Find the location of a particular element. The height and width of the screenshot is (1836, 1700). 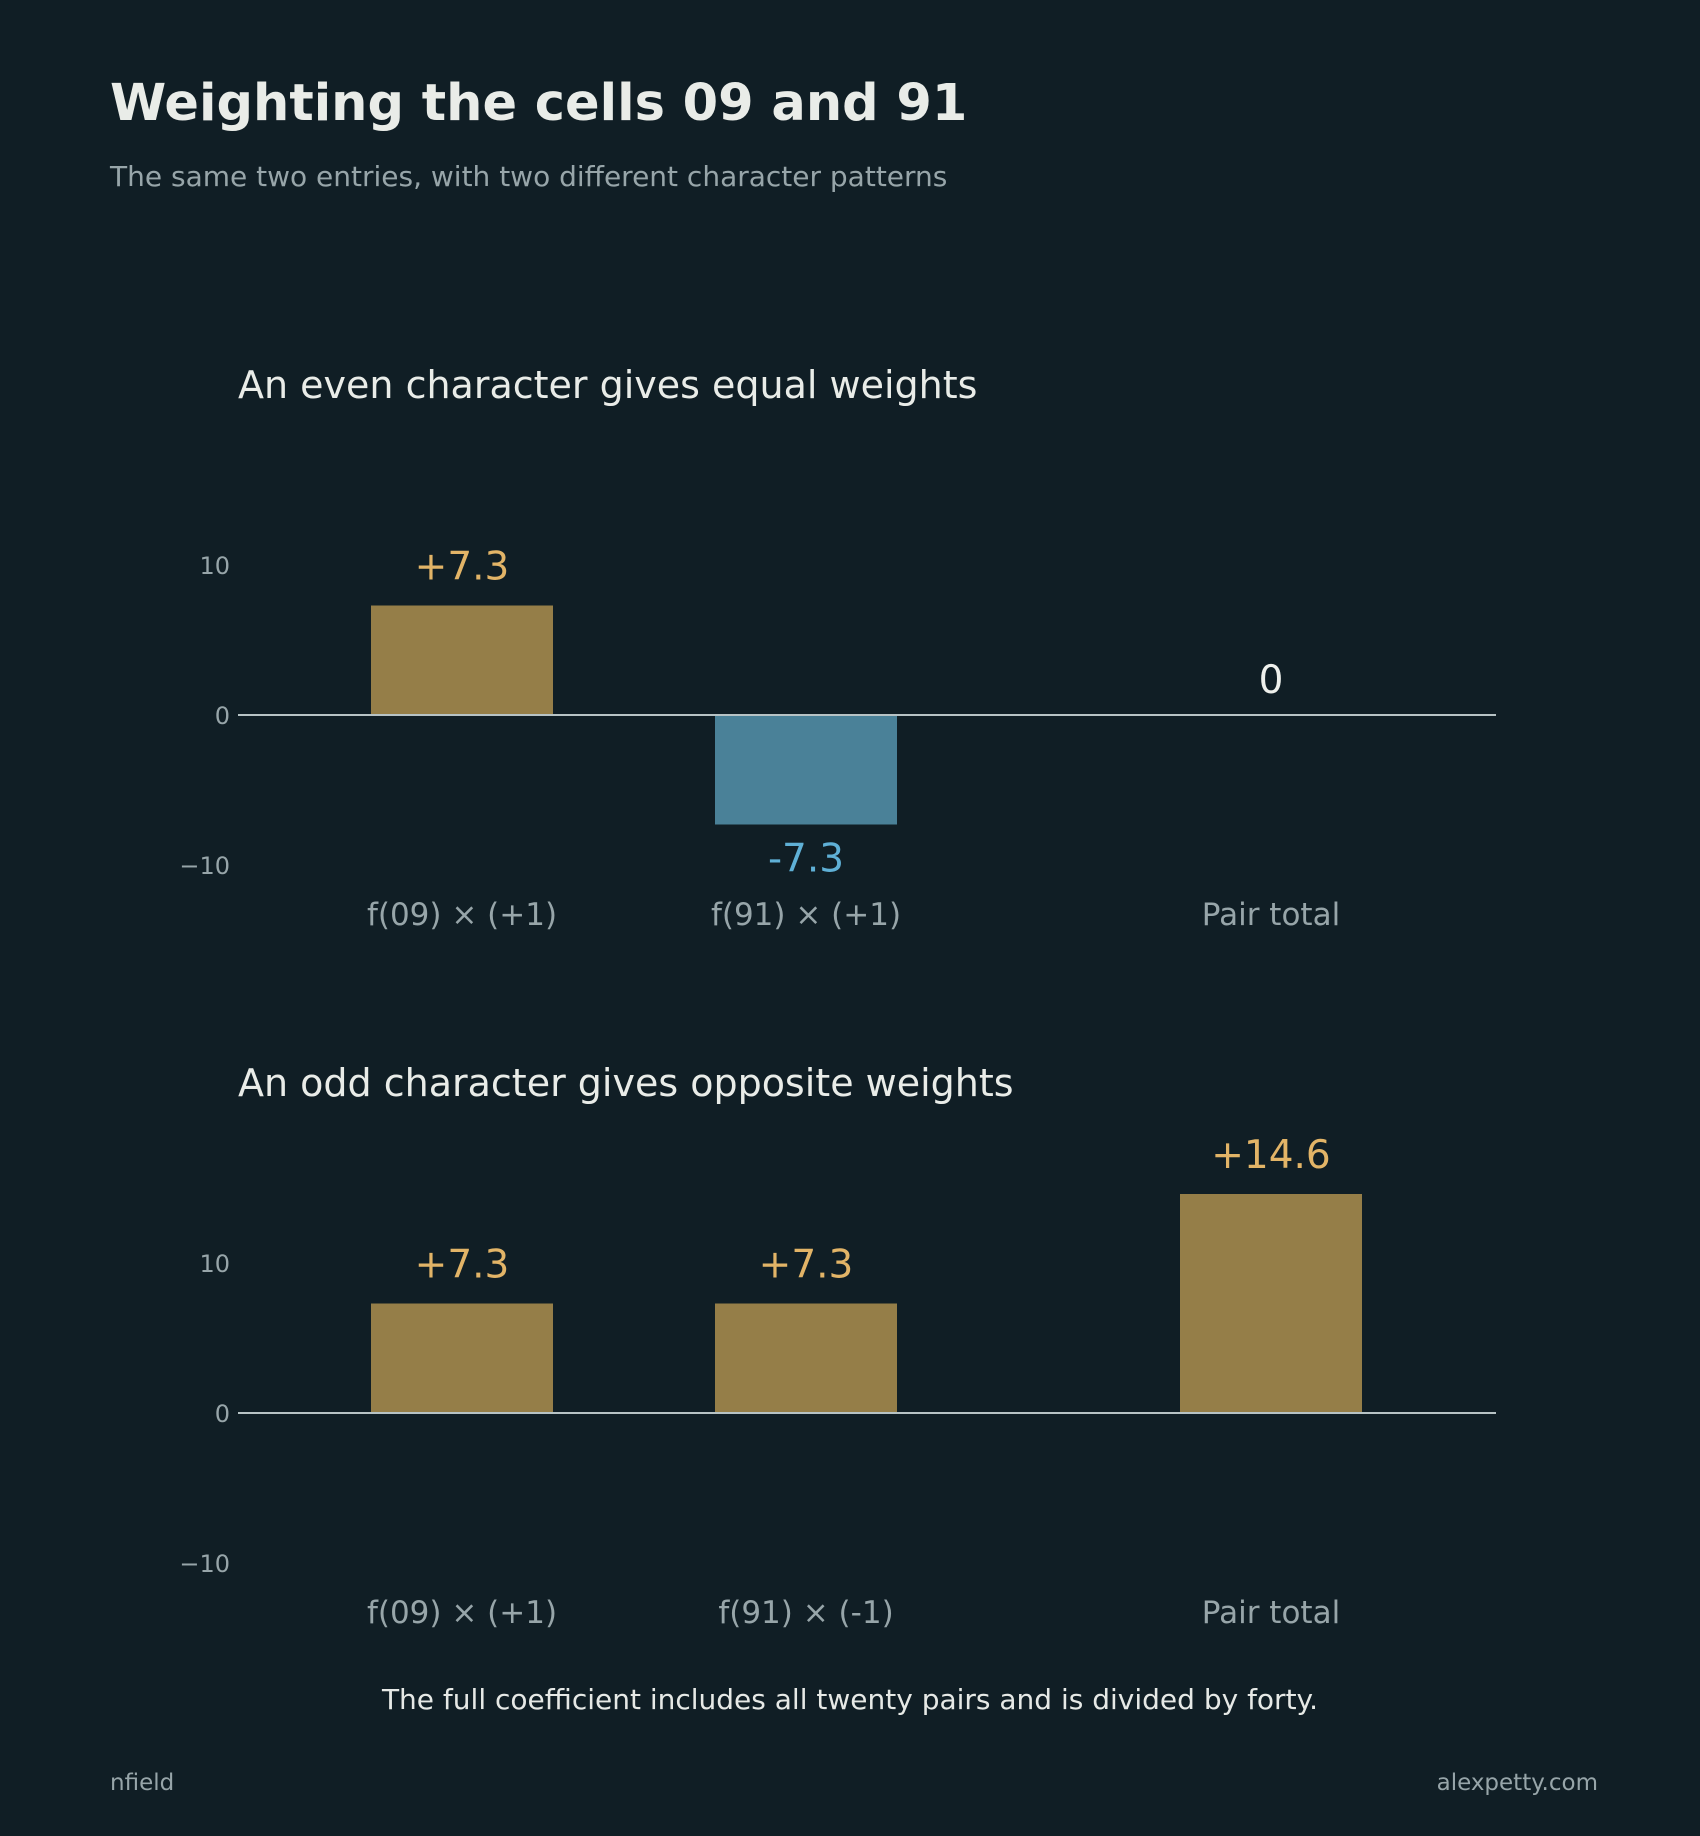

category-label: f(91) × (-1) is located at coordinates (805, 1613).